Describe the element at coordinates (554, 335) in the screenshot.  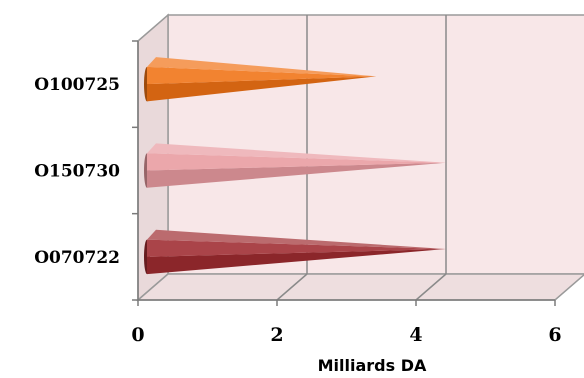
I see `x-tick-label: 6` at that location.